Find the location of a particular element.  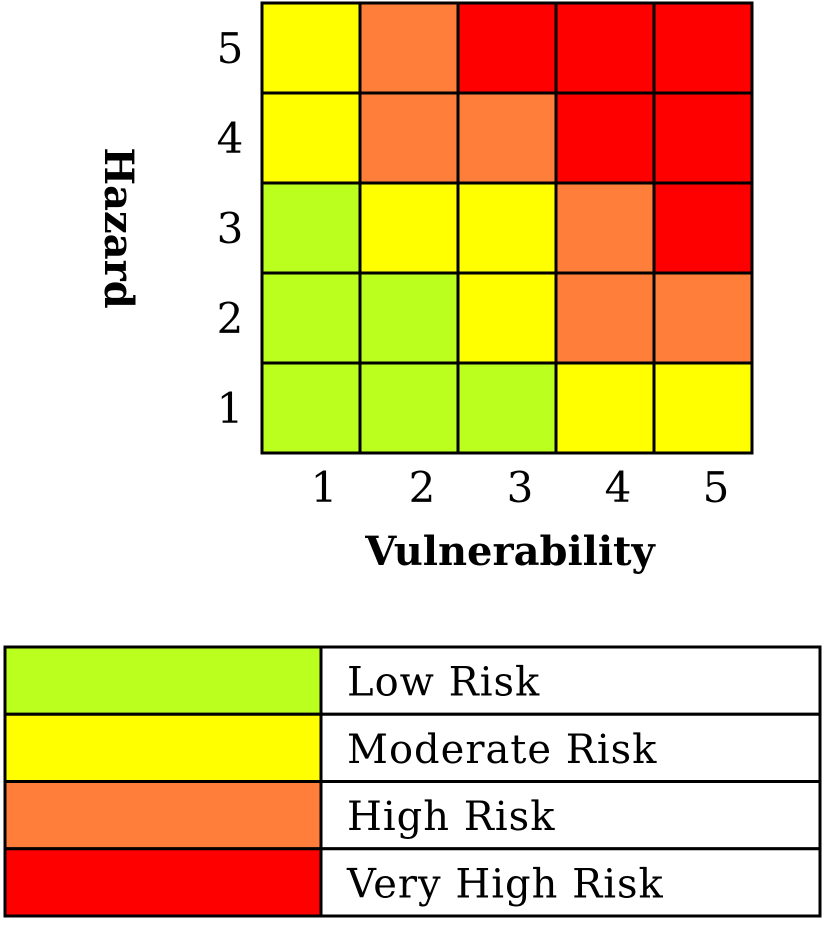

x-tick-labels: 1 2 3 4 5 is located at coordinates (520, 487).